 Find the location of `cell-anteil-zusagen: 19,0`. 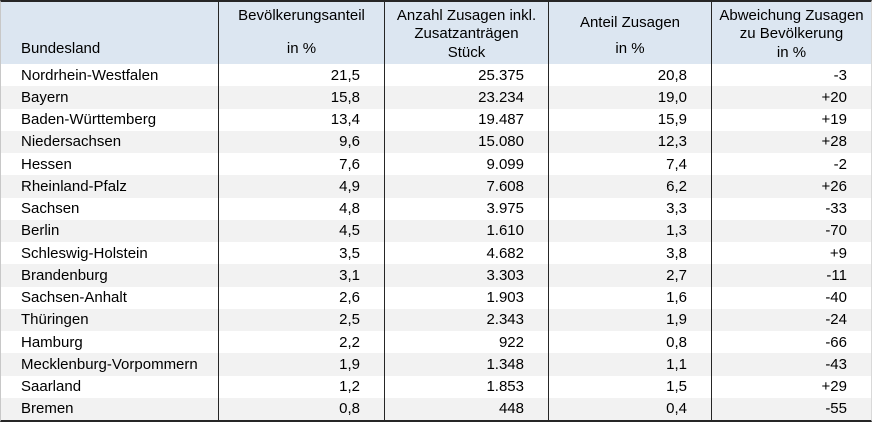

cell-anteil-zusagen: 19,0 is located at coordinates (629, 97).